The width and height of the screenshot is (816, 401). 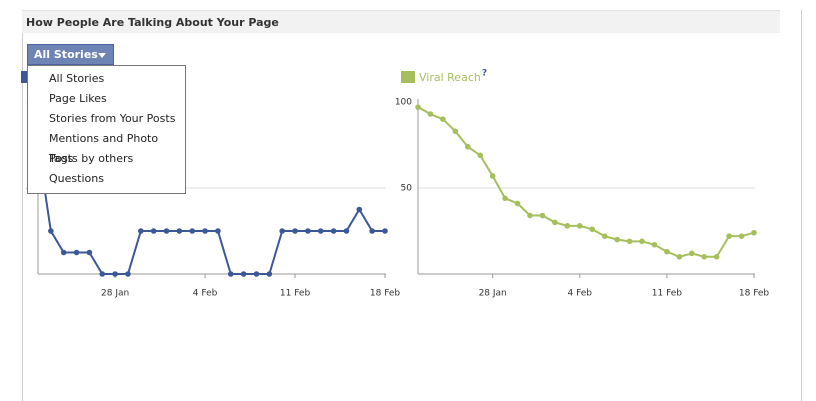 I want to click on help-link: ?, so click(x=484, y=74).